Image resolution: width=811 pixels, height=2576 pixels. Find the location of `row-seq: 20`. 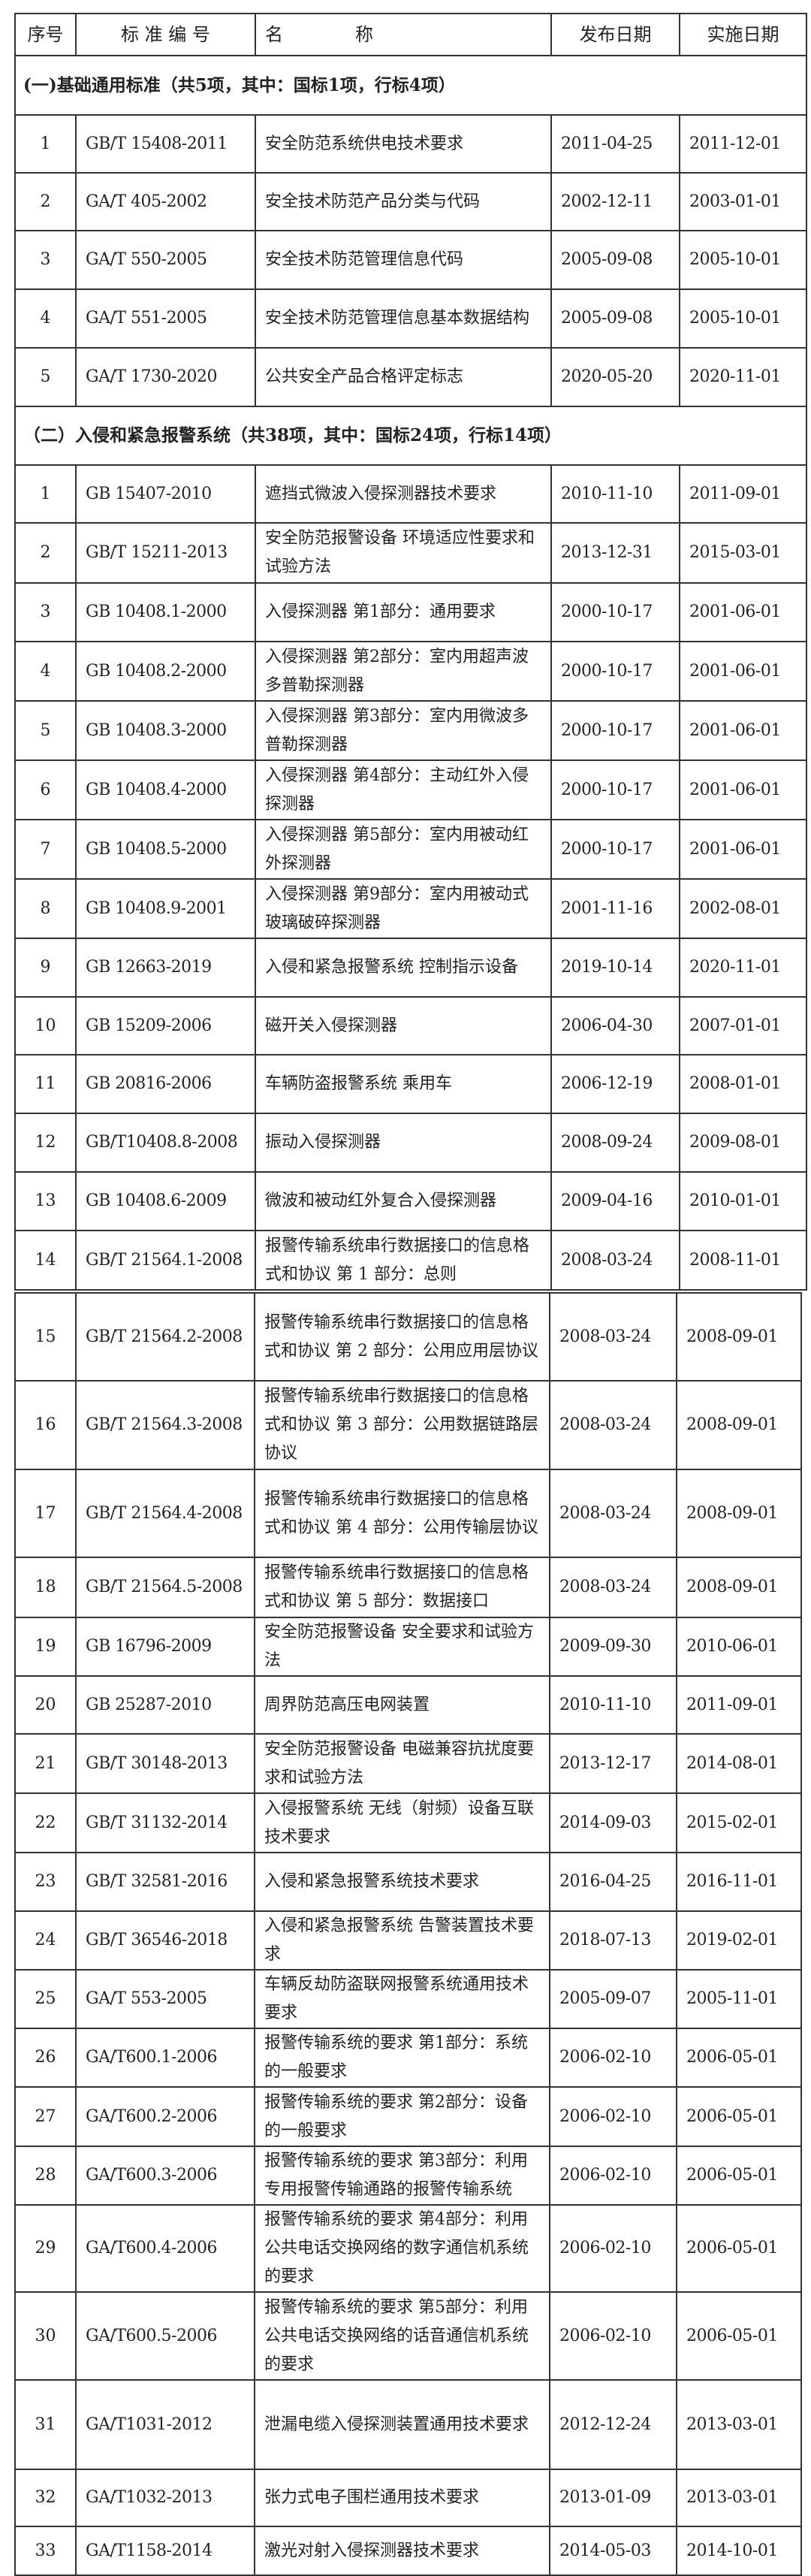

row-seq: 20 is located at coordinates (45, 1705).